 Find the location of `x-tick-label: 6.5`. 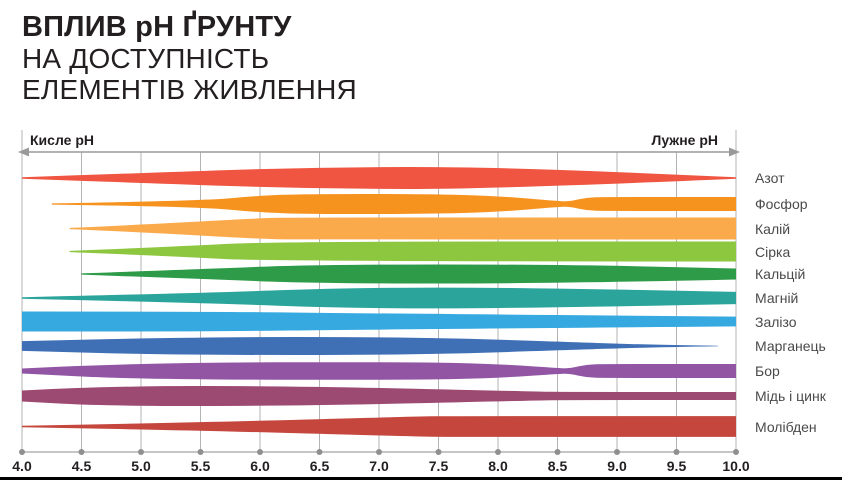

x-tick-label: 6.5 is located at coordinates (319, 466).